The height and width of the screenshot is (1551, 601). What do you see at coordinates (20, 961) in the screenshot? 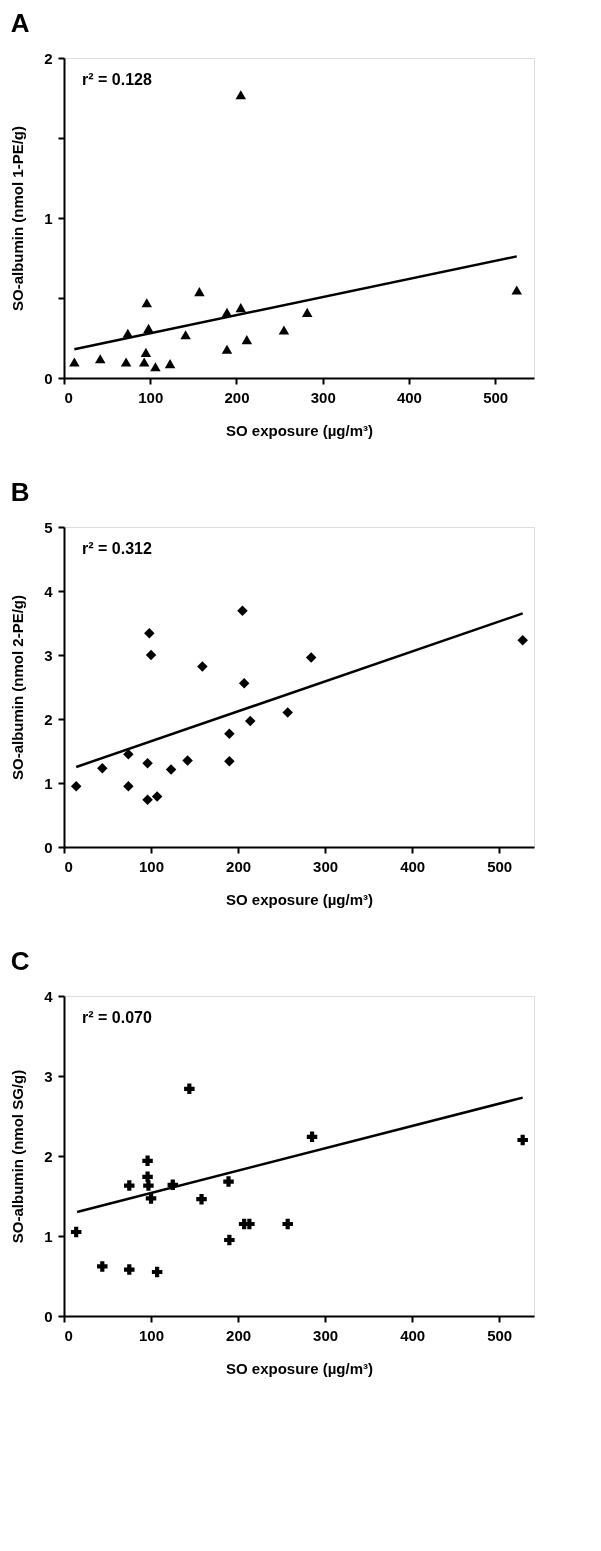
I see `chart-title: C` at bounding box center [20, 961].